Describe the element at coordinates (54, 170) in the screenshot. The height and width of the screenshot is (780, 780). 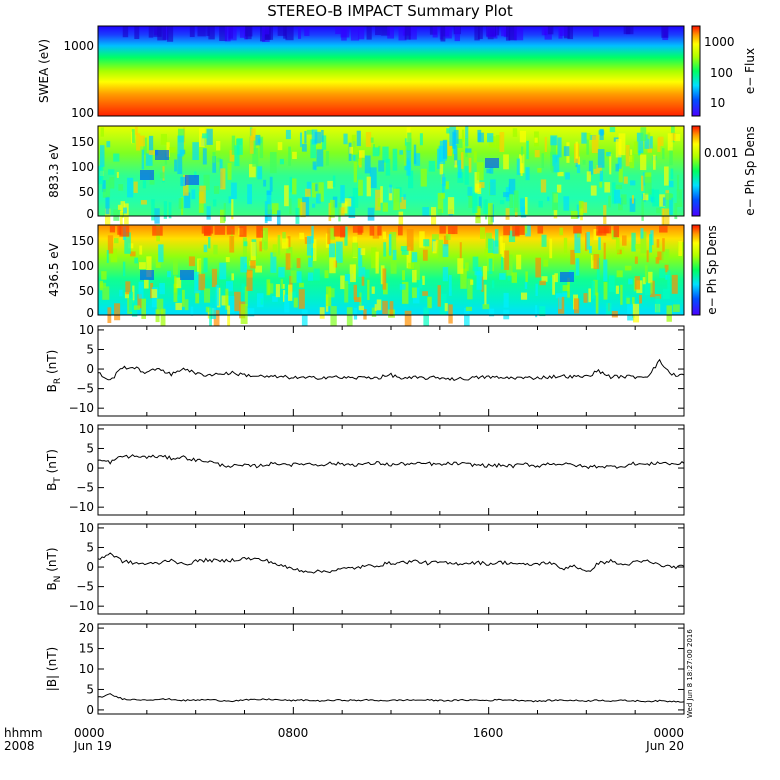
I see `pitch-883-ylabel: 883.3 eV` at that location.